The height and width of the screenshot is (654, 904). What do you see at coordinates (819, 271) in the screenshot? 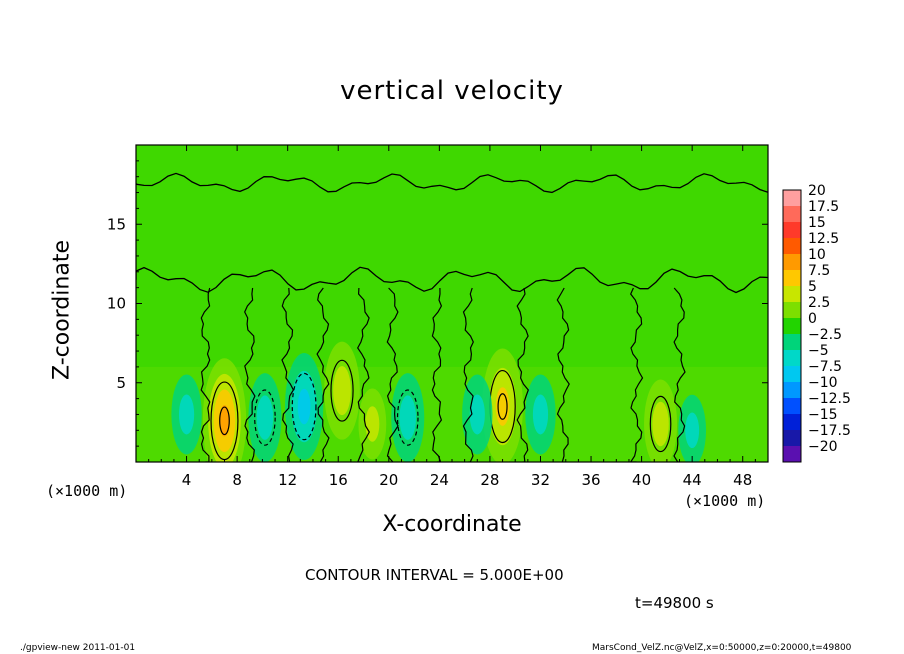
I see `colorbar-label: 7.5` at bounding box center [819, 271].